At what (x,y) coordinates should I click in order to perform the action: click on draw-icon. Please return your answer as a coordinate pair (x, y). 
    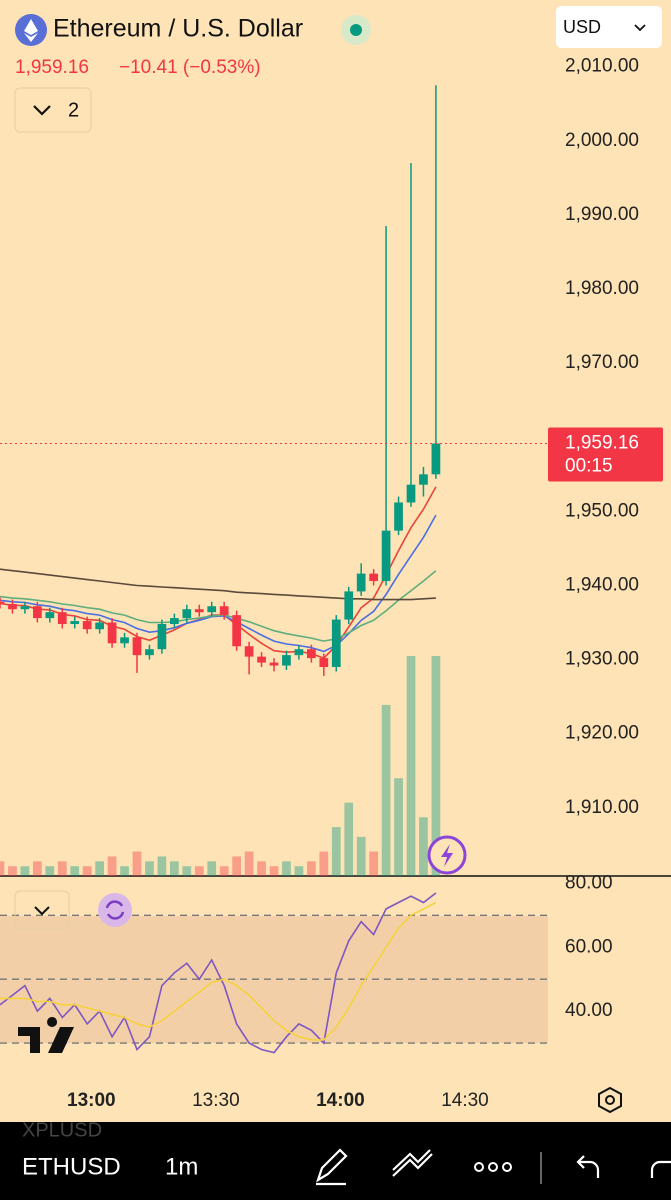
    Looking at the image, I should click on (332, 1167).